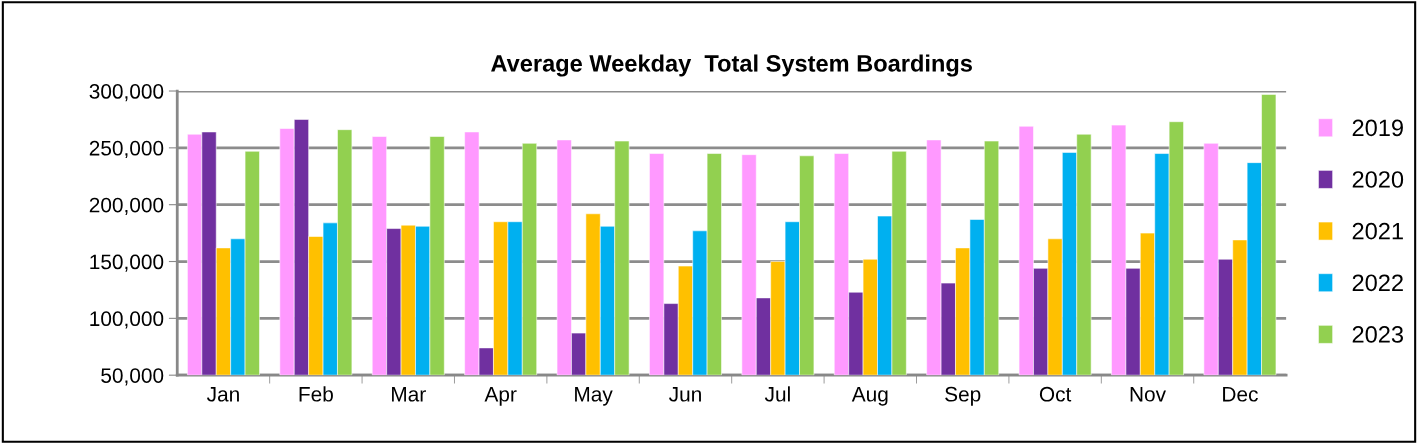  I want to click on y-tick-label: 200,000, so click(126, 206).